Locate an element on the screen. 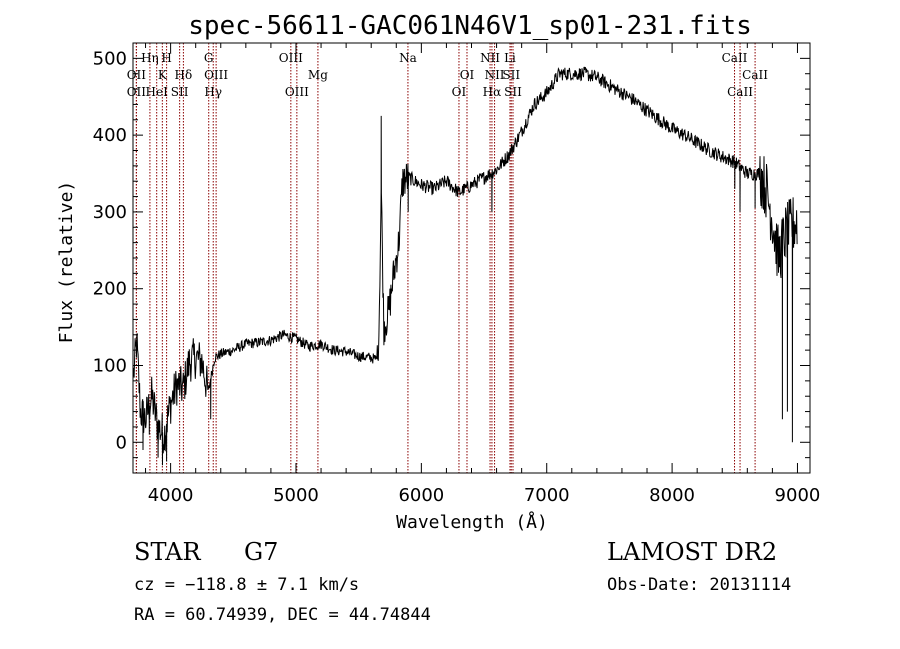  emission-line-label: Hη is located at coordinates (150, 58).